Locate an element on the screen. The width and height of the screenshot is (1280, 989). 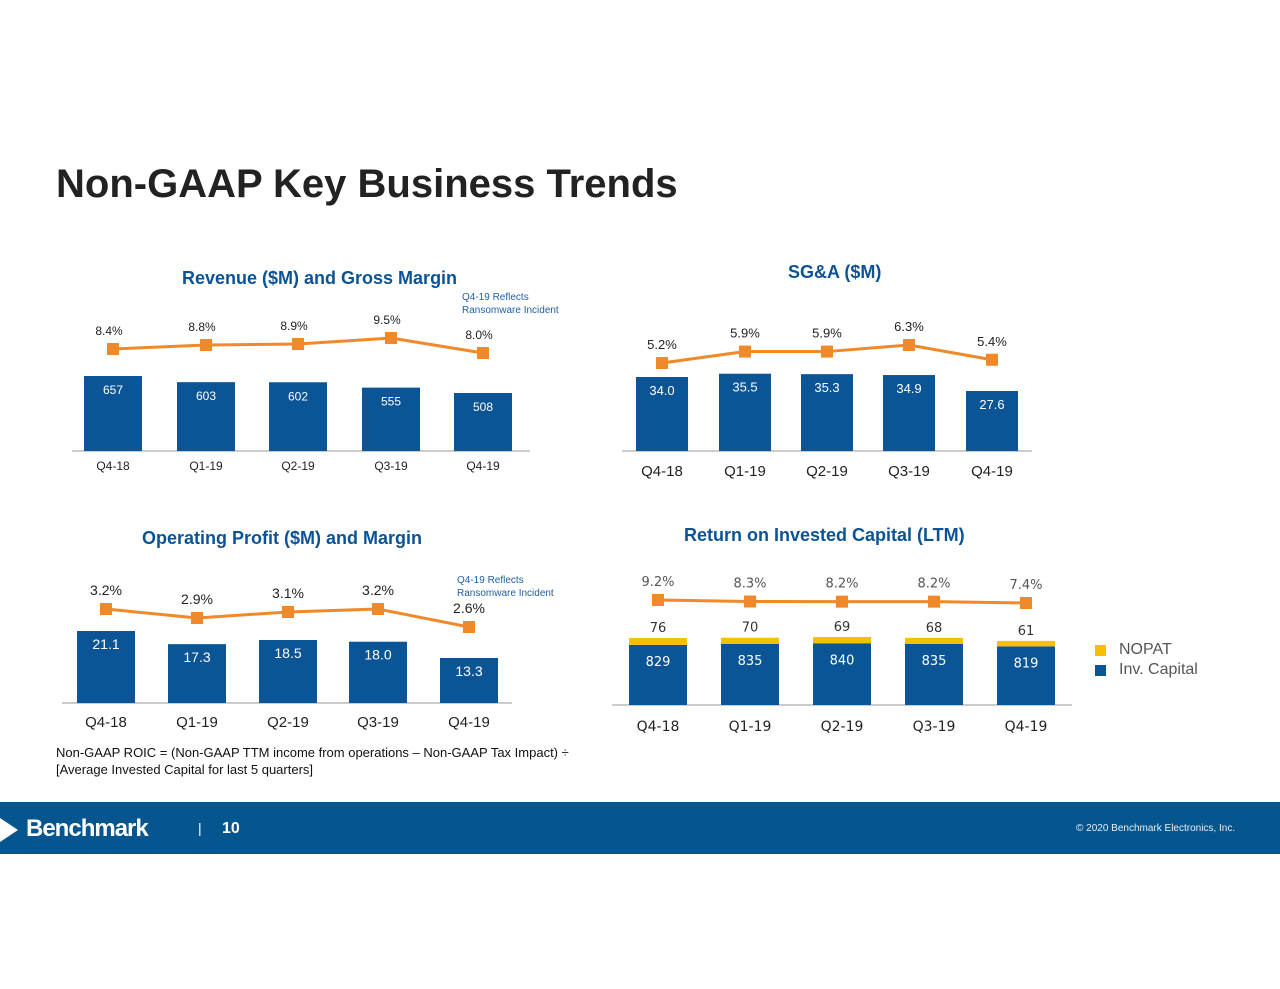
op_profit-bar-label: 21.1 is located at coordinates (105, 644).